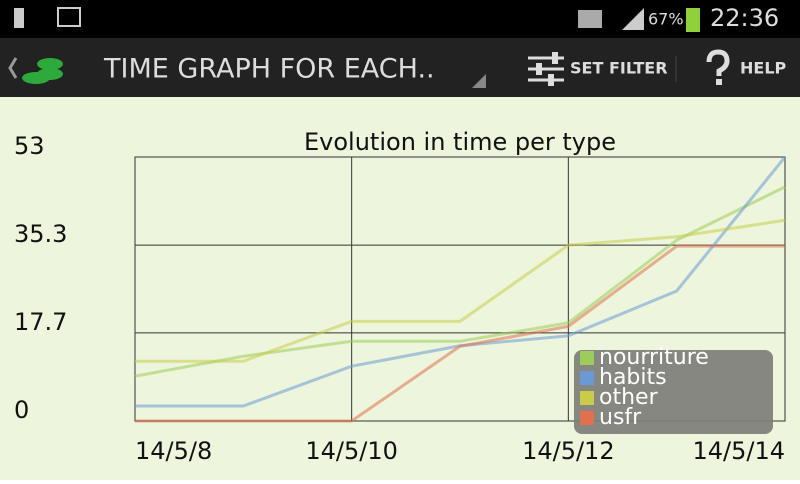 The height and width of the screenshot is (484, 800). I want to click on spinner-arrow, so click(479, 81).